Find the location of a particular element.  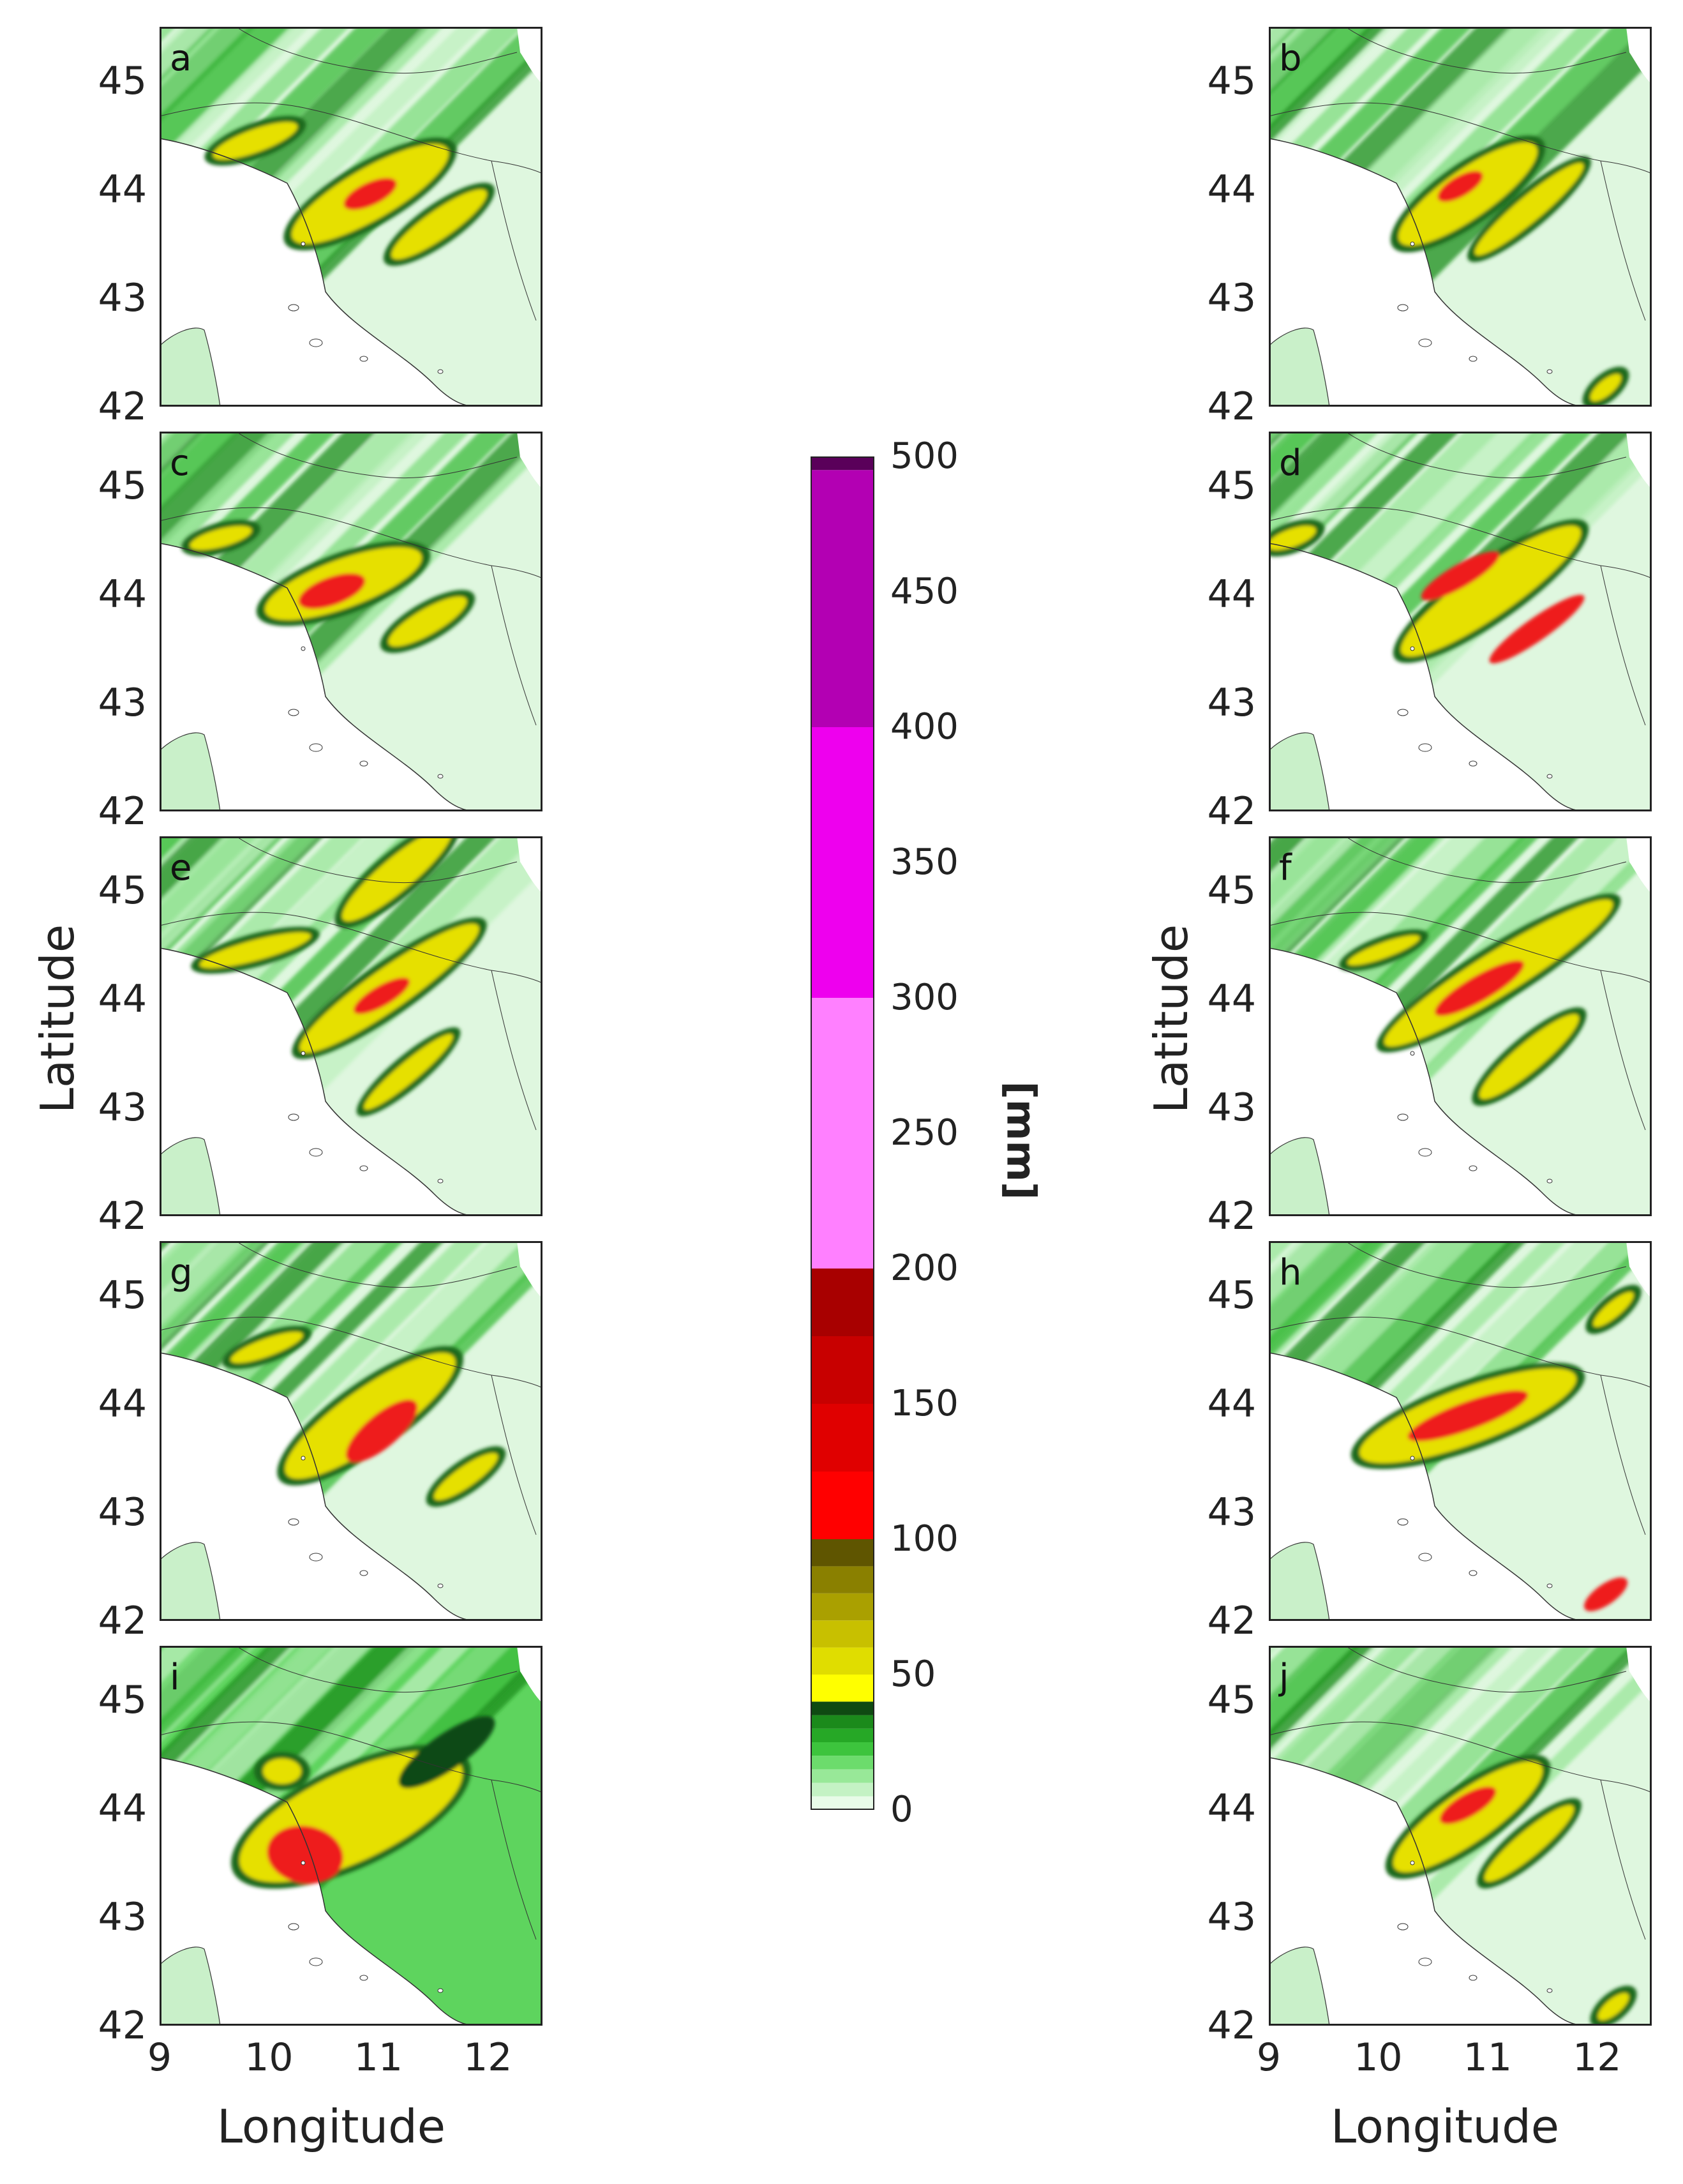

panel-letter: d is located at coordinates (1290, 463).